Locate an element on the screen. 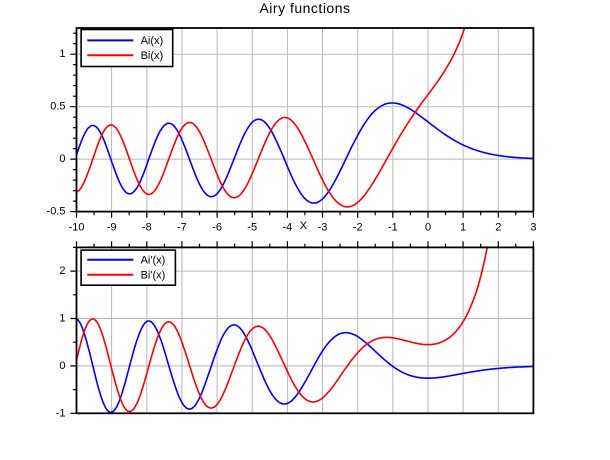 This screenshot has width=610, height=460. svg-text: X is located at coordinates (304, 226).